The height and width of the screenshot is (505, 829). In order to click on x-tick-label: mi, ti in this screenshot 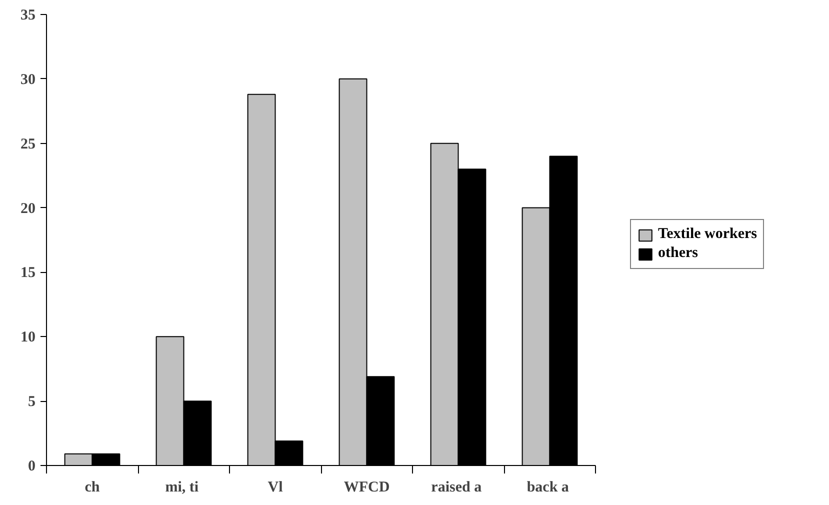, I will do `click(182, 488)`.